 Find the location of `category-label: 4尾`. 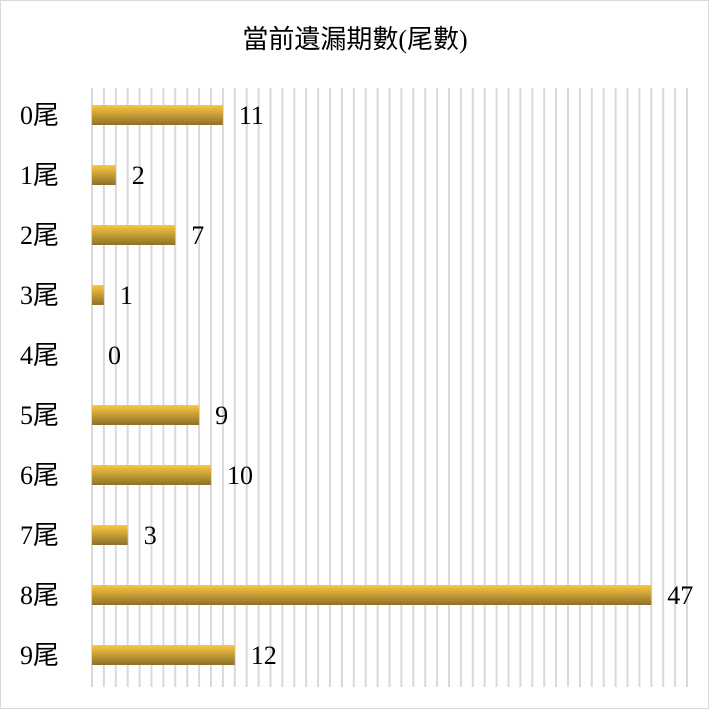

category-label: 4尾 is located at coordinates (39, 355).